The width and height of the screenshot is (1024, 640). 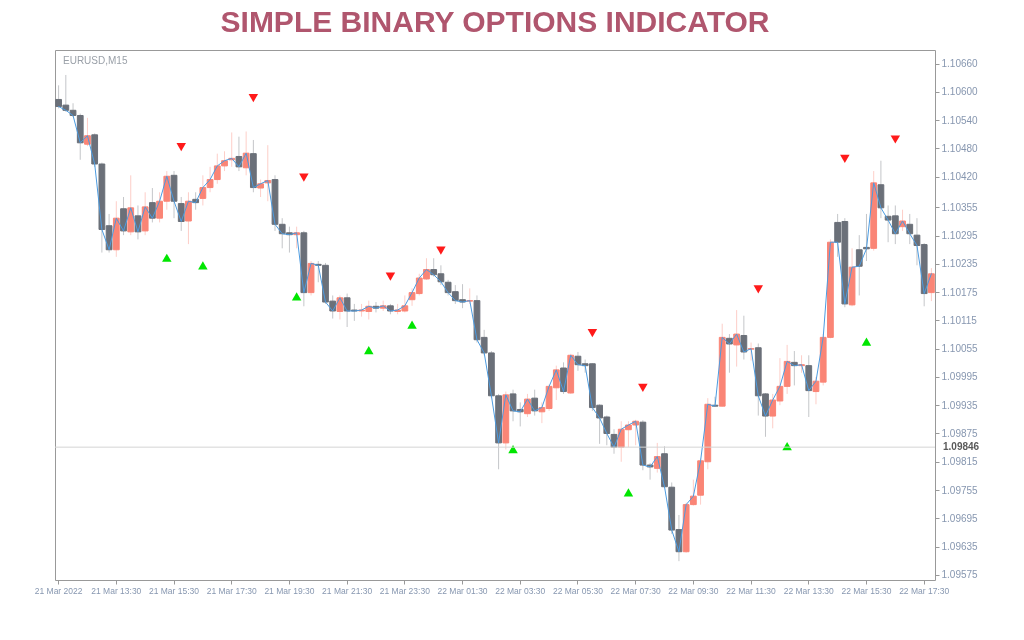 What do you see at coordinates (693, 590) in the screenshot?
I see `x-tick-label: 22 Mar 09:30` at bounding box center [693, 590].